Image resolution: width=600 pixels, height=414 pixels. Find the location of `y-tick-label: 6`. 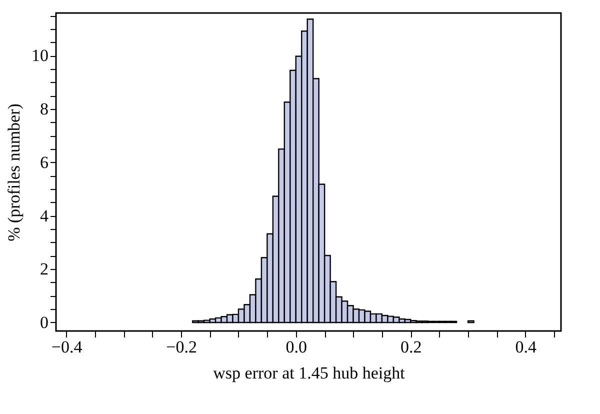

y-tick-label: 6 is located at coordinates (44, 162).